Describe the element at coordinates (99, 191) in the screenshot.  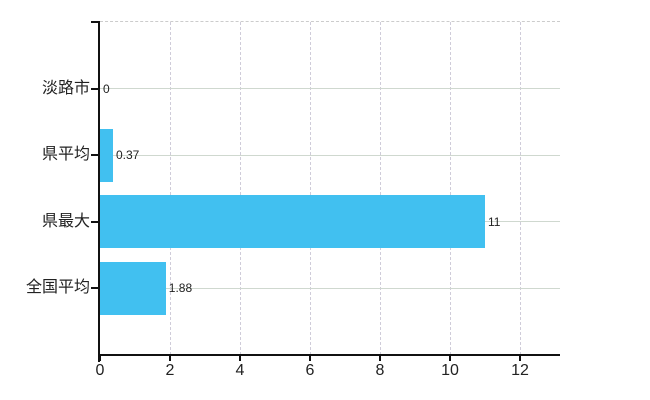
I see `y-axis-line` at that location.